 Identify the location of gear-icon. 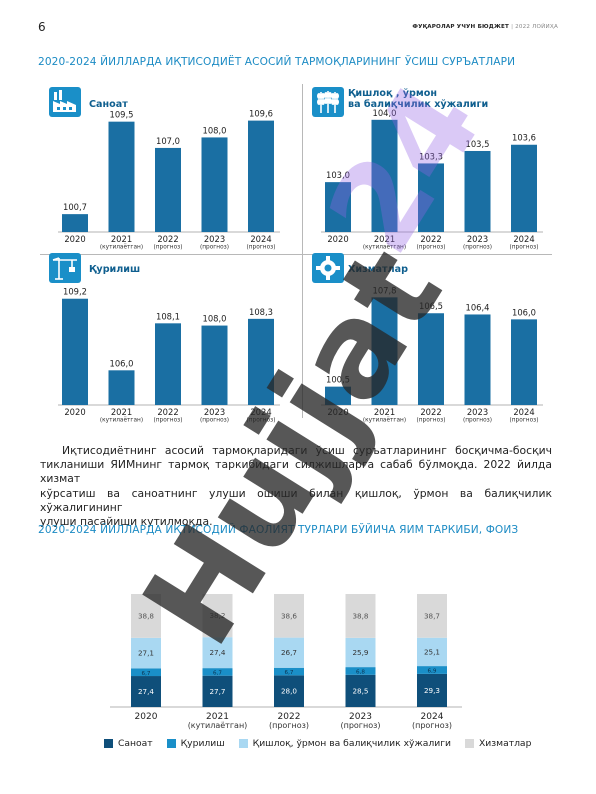
(328, 268).